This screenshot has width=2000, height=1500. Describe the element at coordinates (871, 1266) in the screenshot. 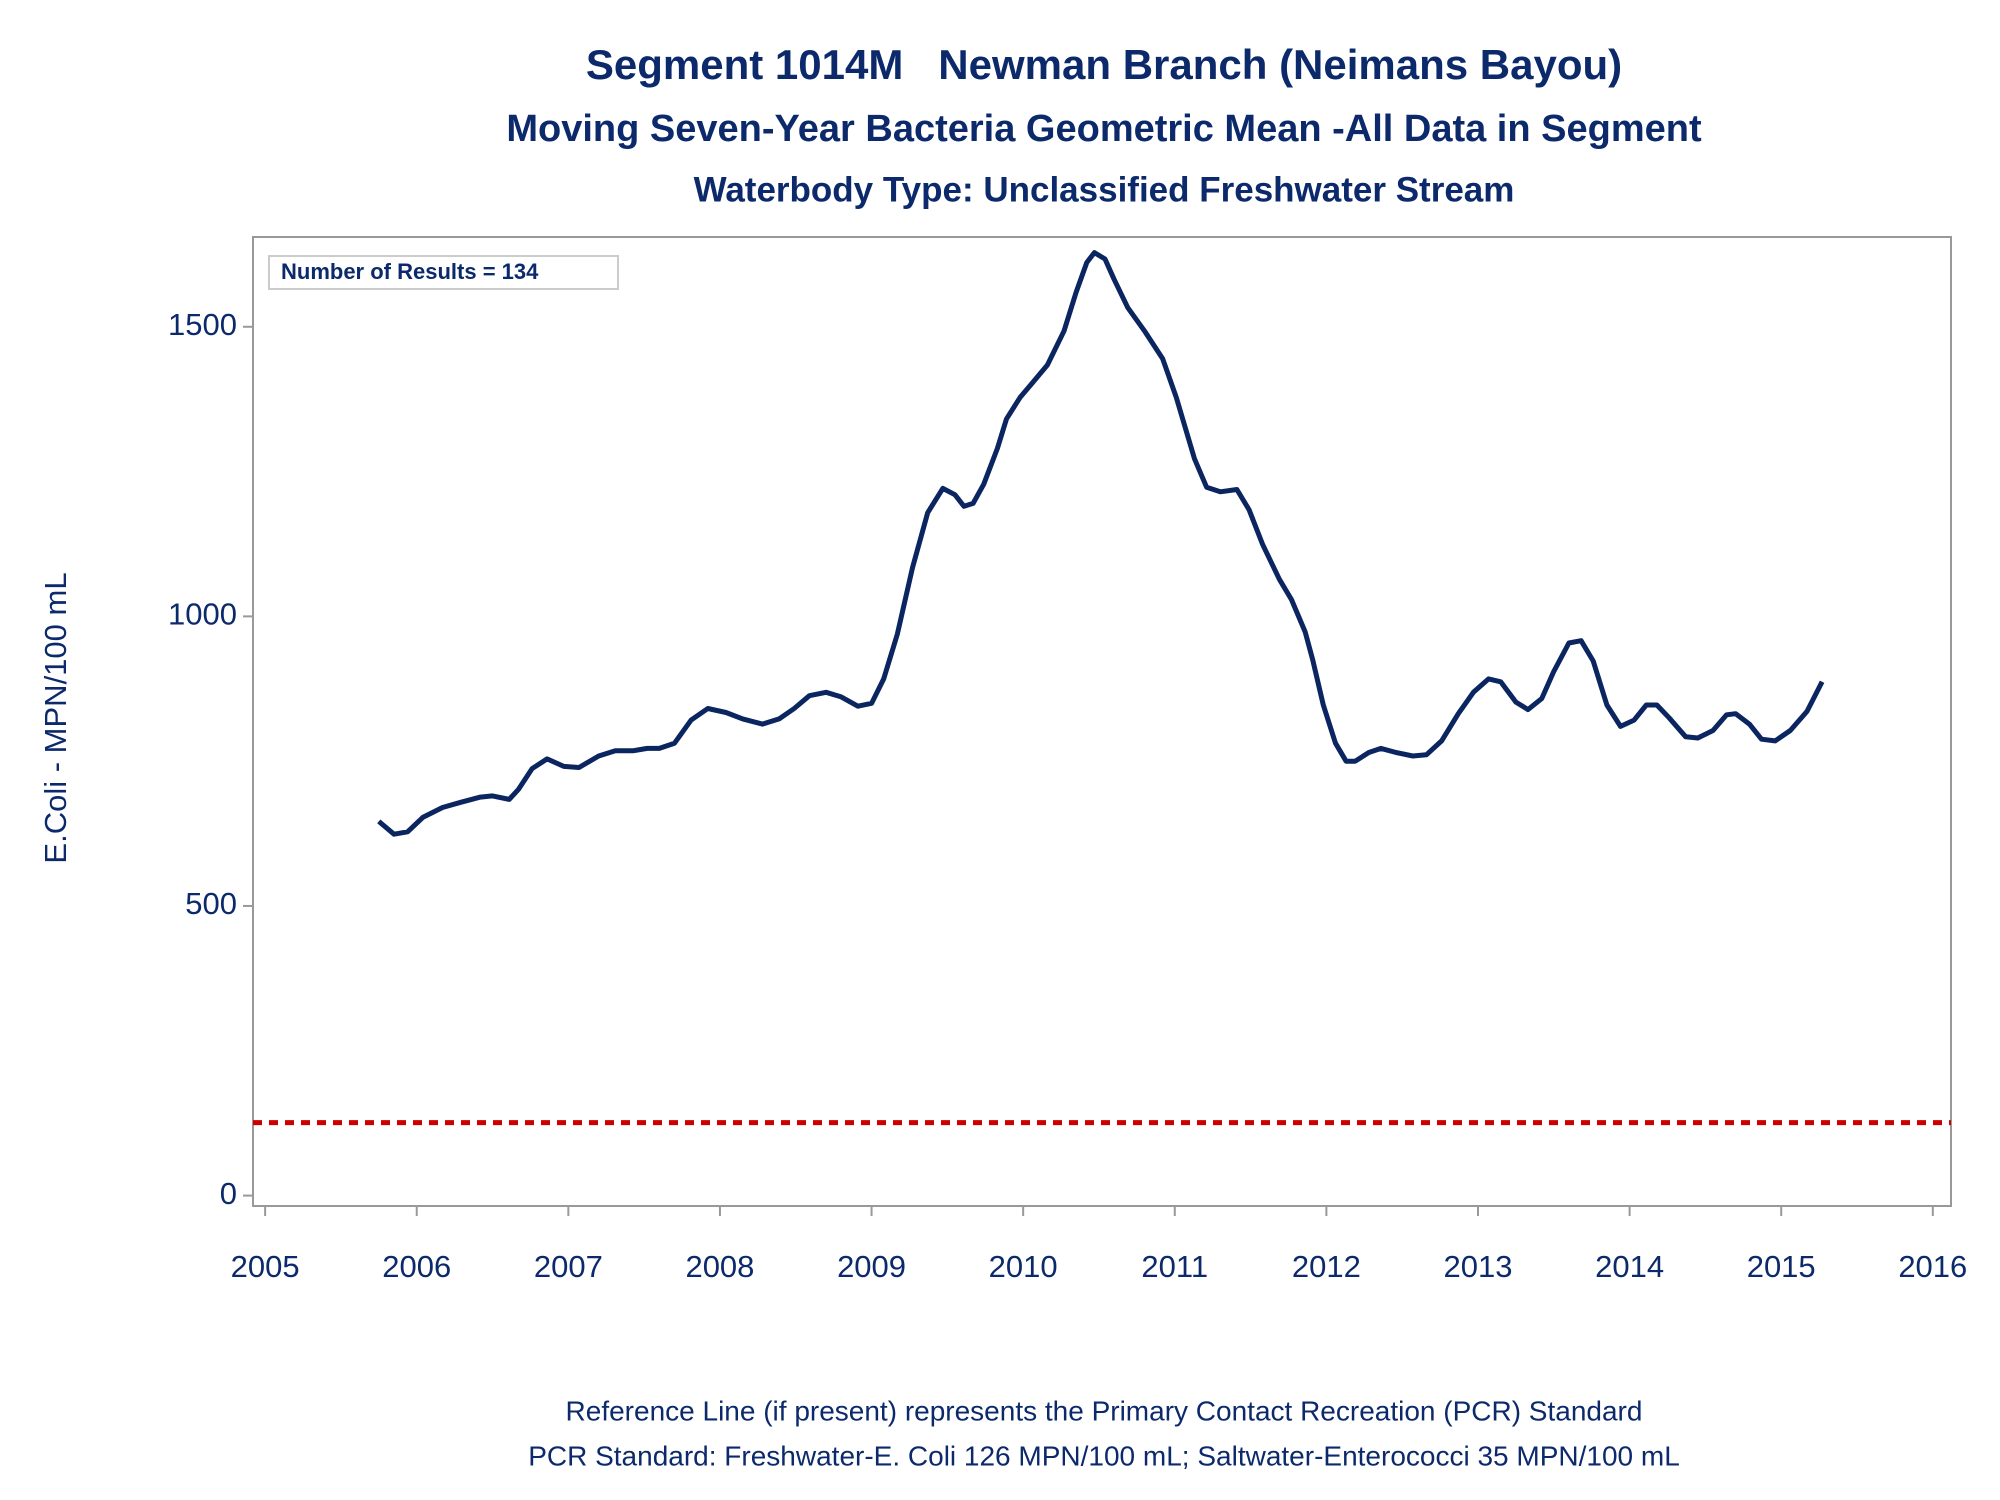

I see `x-tick-label: 2009` at that location.